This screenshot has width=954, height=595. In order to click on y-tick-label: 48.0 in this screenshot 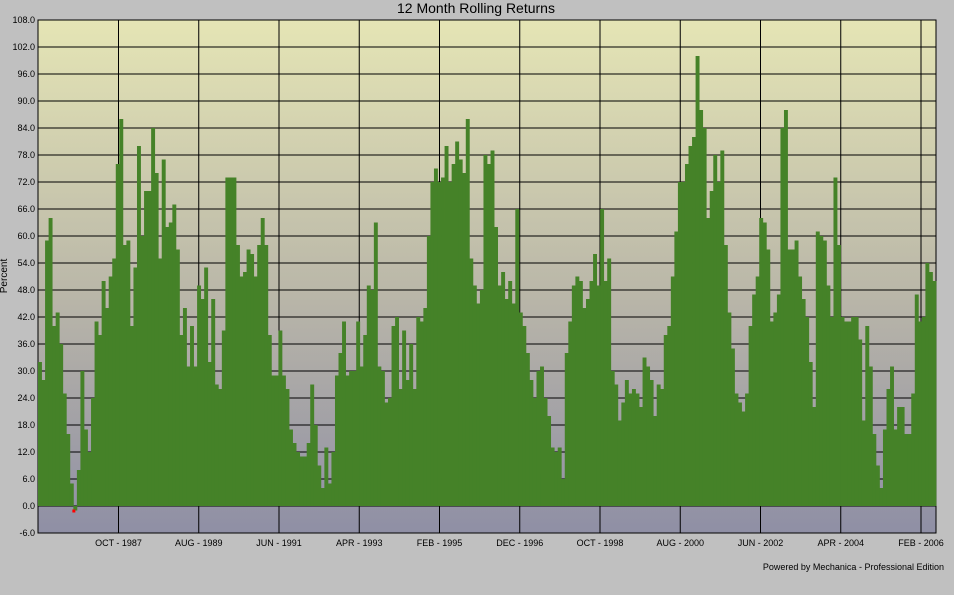, I will do `click(26, 290)`.